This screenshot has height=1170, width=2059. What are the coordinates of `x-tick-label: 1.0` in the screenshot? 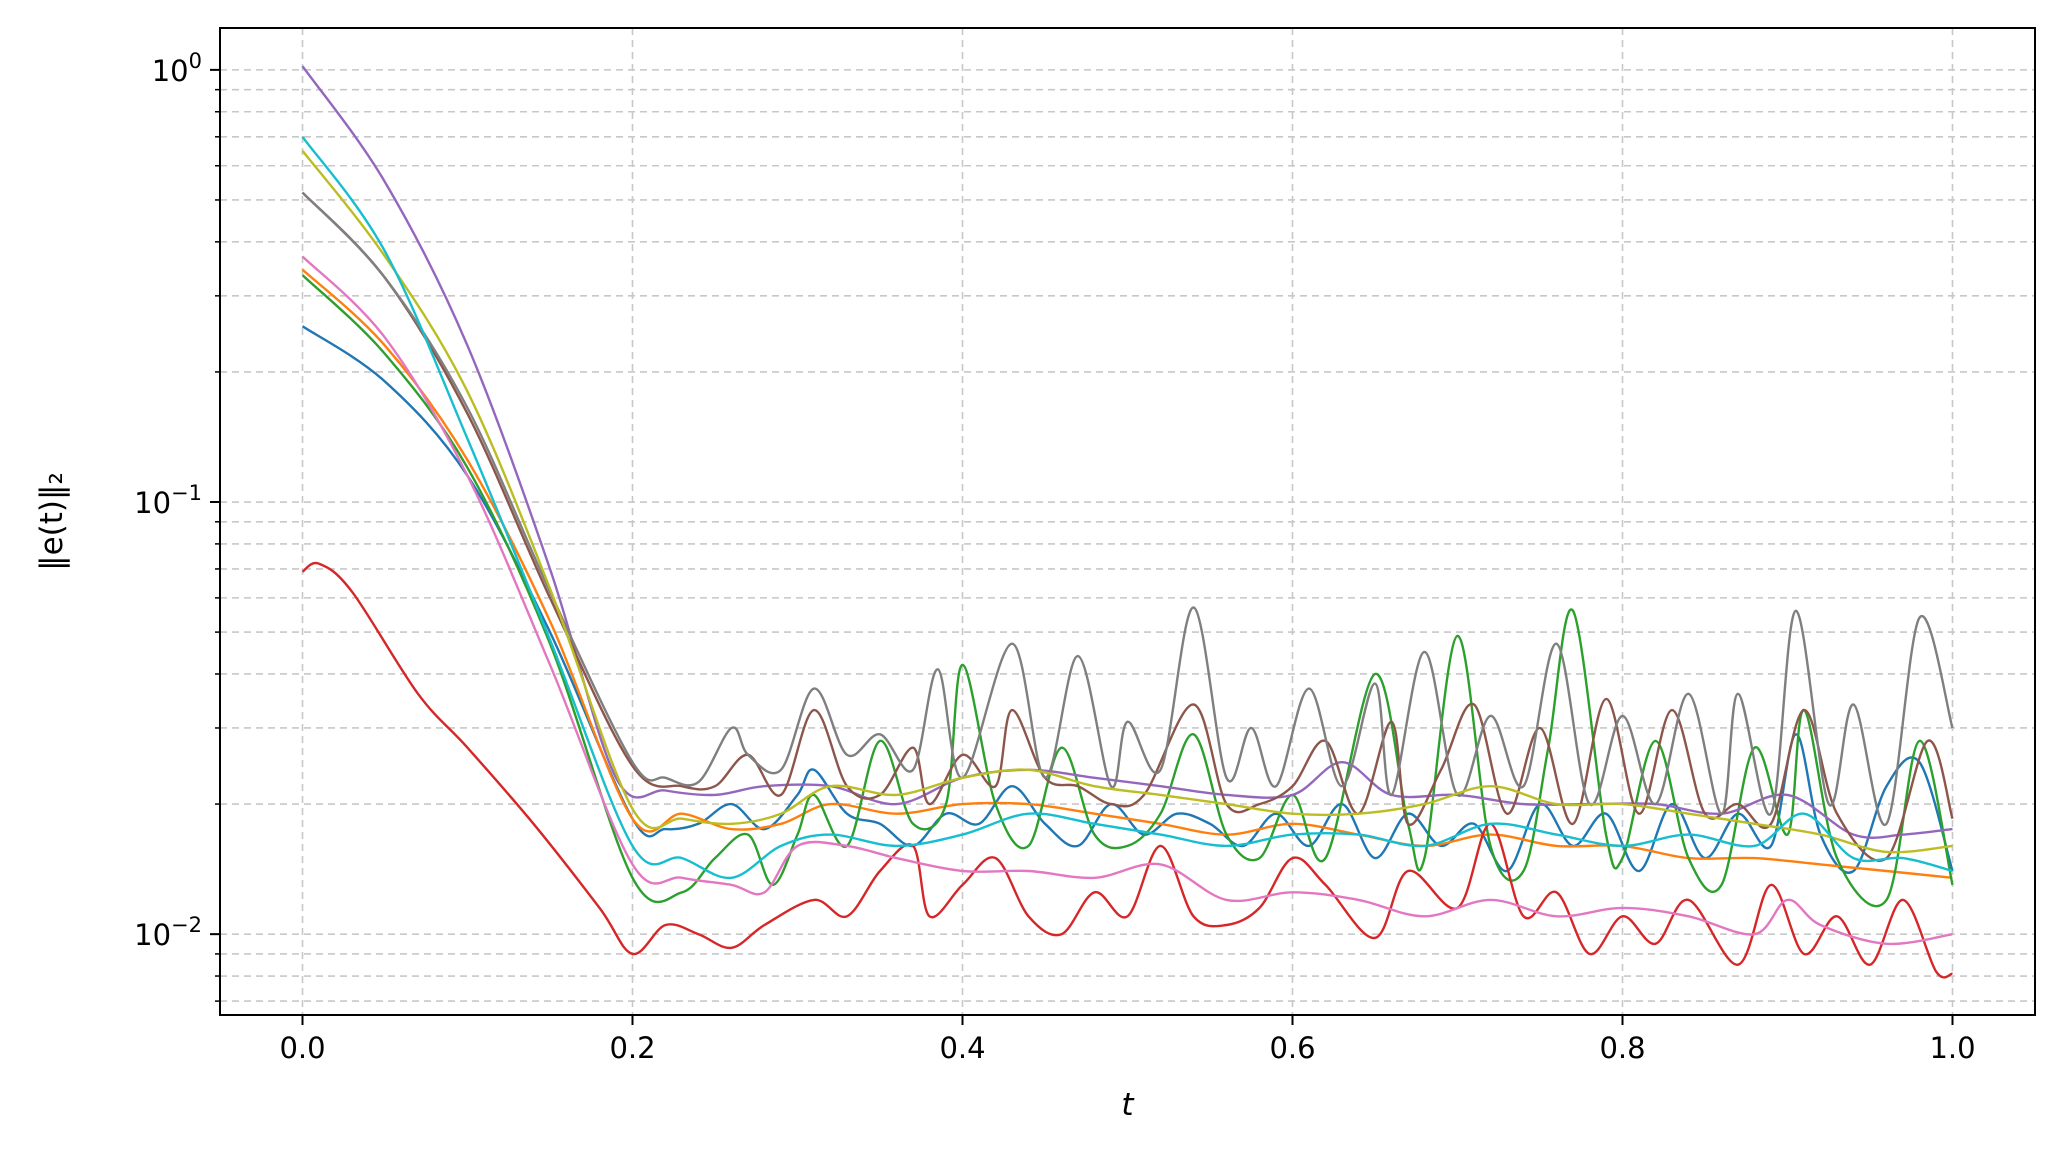 It's located at (1952, 1048).